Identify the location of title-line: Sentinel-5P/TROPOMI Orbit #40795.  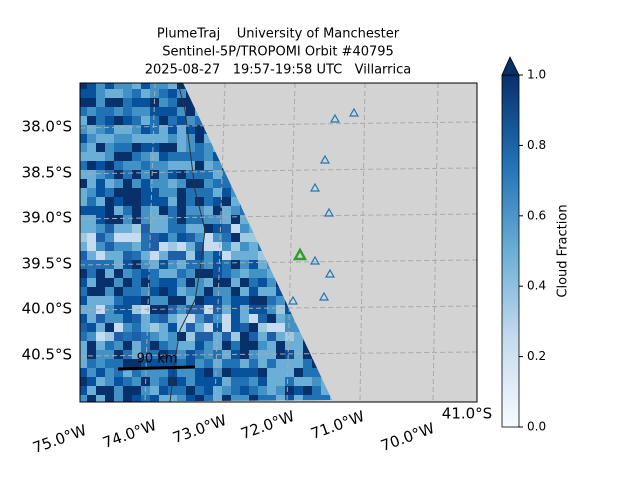
(278, 52).